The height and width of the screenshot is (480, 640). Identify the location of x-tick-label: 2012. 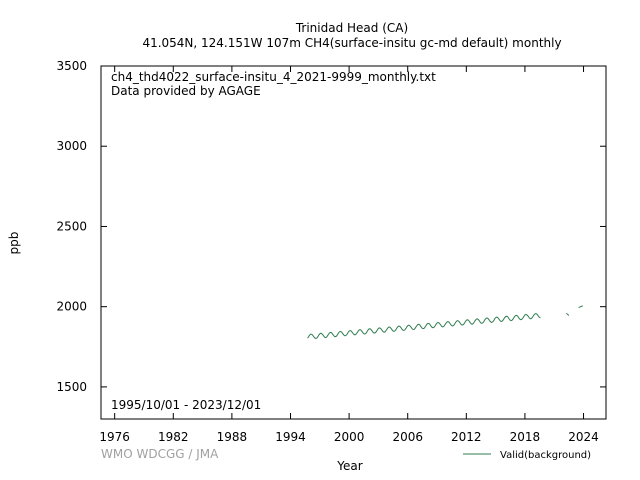
(466, 437).